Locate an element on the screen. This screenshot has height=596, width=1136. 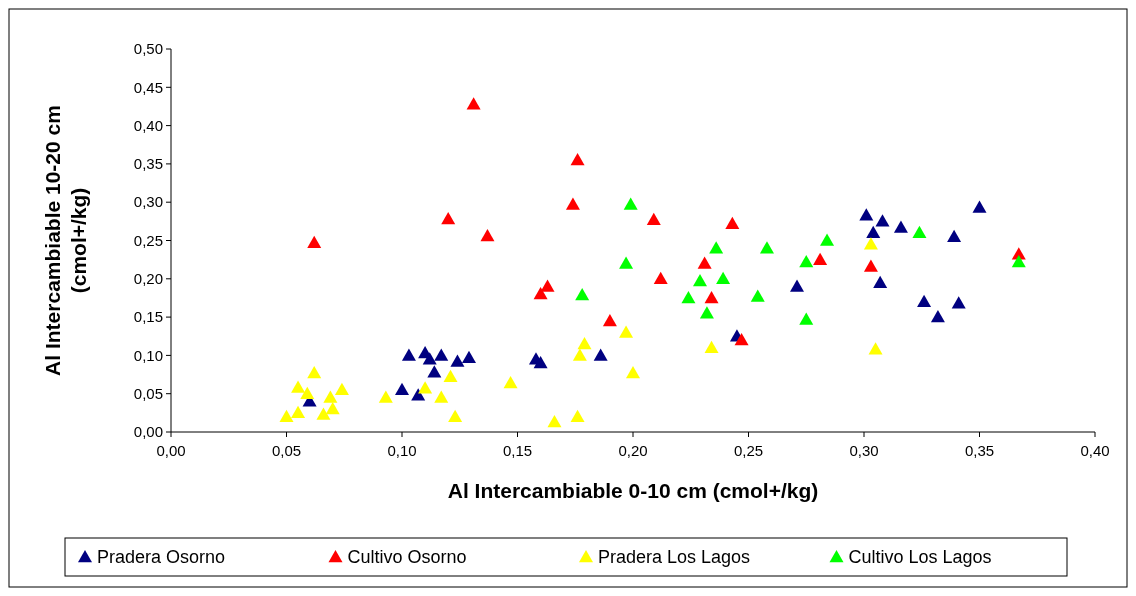
y-tick-label: 0,35 is located at coordinates (148, 164).